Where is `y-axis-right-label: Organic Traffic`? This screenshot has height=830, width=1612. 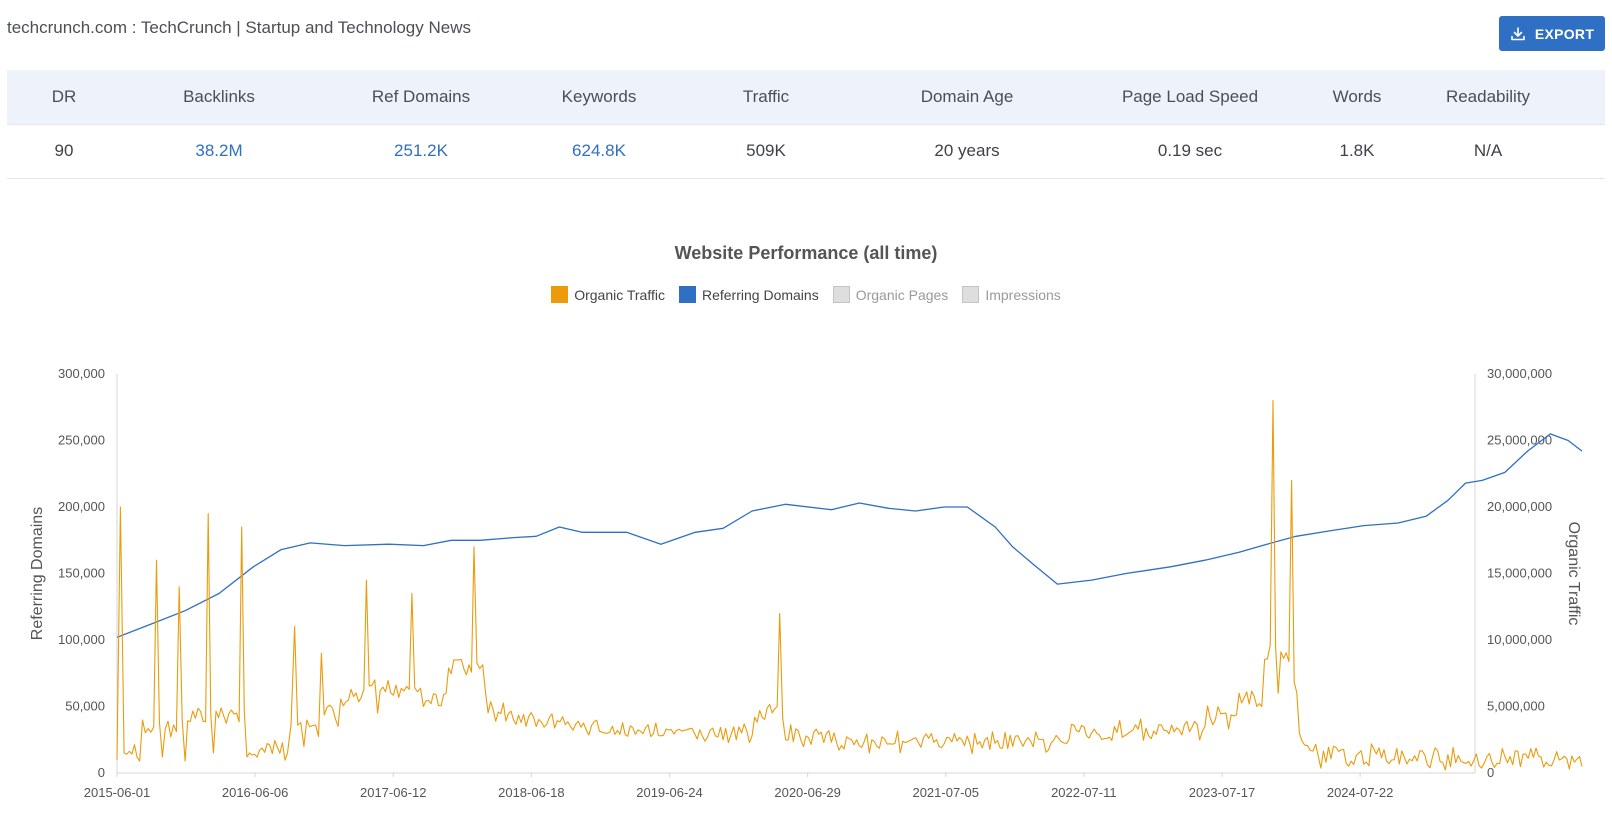 y-axis-right-label: Organic Traffic is located at coordinates (1573, 574).